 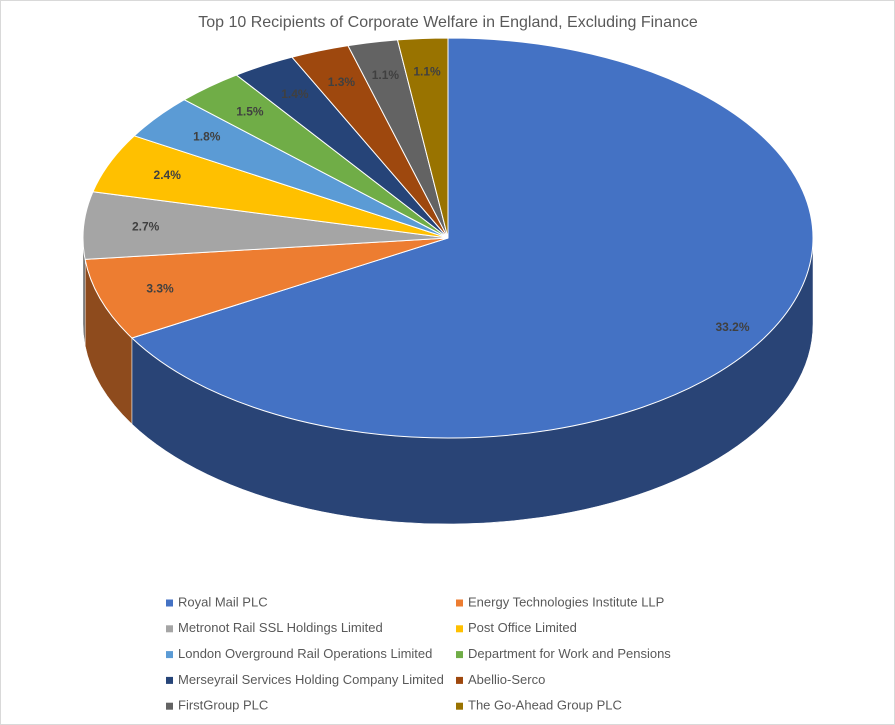 I want to click on legend-label: The Go-Ahead Group PLC, so click(x=545, y=705).